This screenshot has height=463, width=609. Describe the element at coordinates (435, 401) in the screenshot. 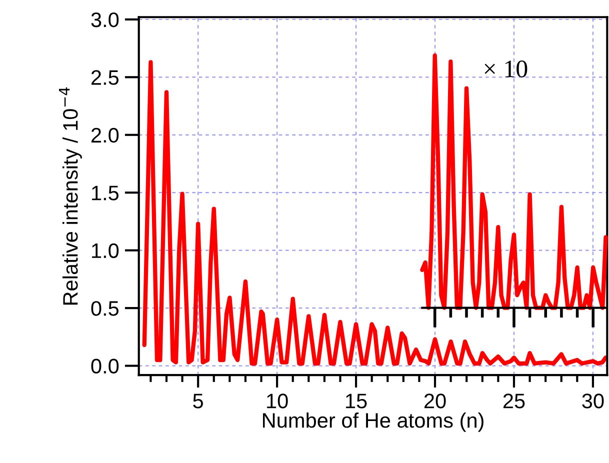

I see `x-tick-label: 20` at that location.